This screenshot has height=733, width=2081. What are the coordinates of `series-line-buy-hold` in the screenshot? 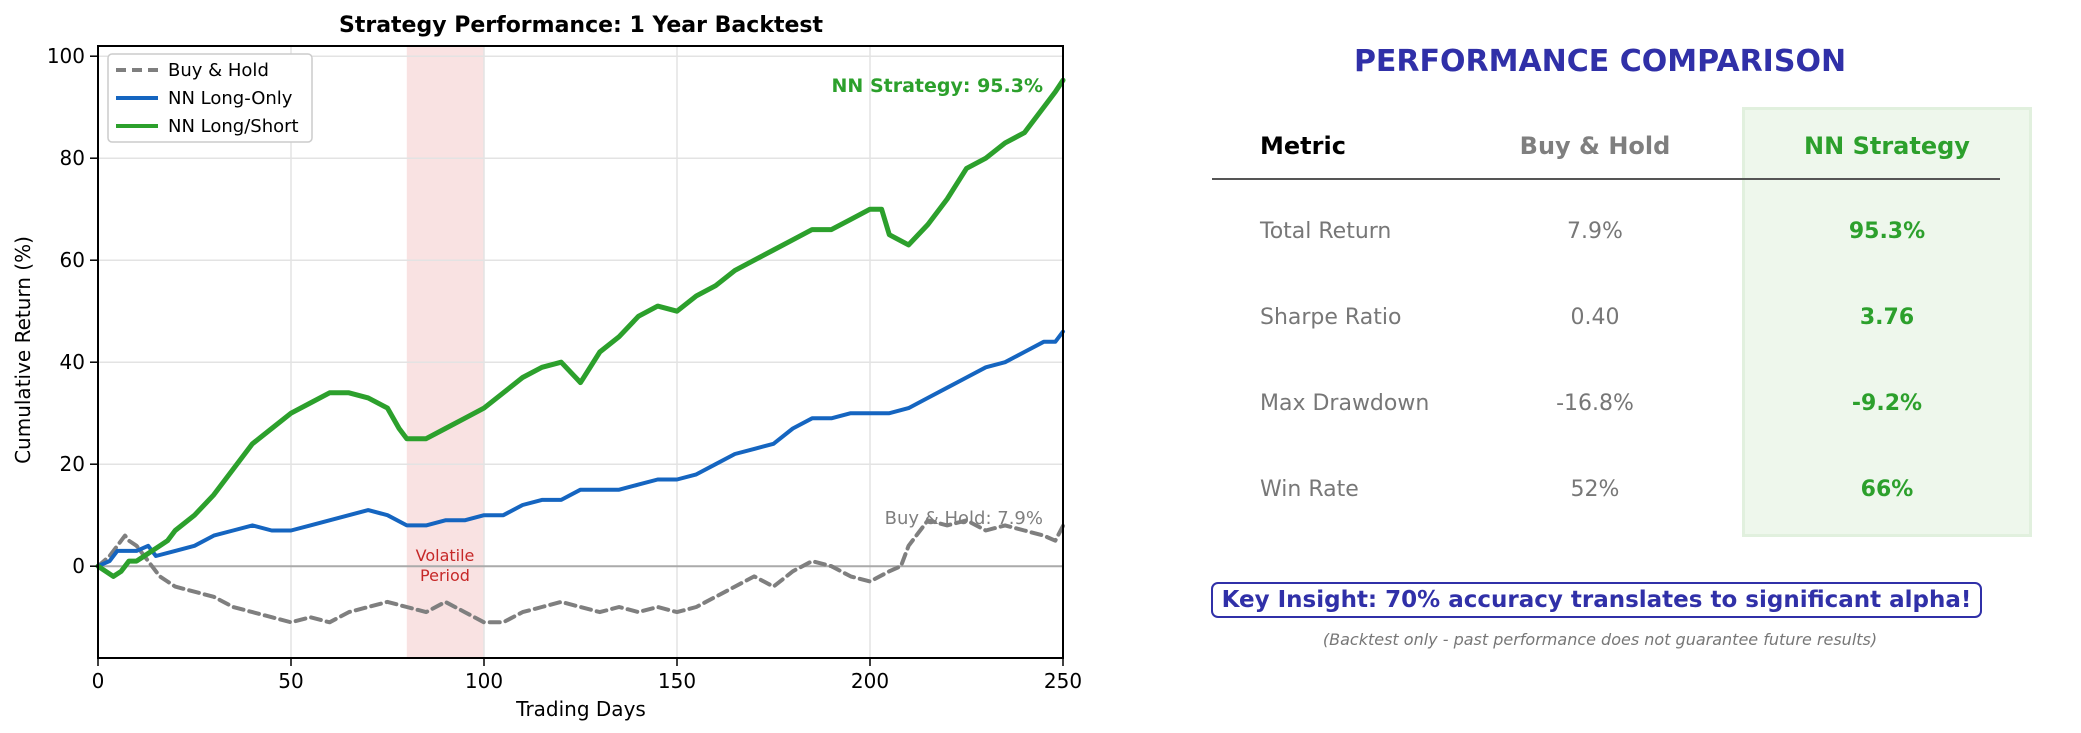 It's located at (580, 571).